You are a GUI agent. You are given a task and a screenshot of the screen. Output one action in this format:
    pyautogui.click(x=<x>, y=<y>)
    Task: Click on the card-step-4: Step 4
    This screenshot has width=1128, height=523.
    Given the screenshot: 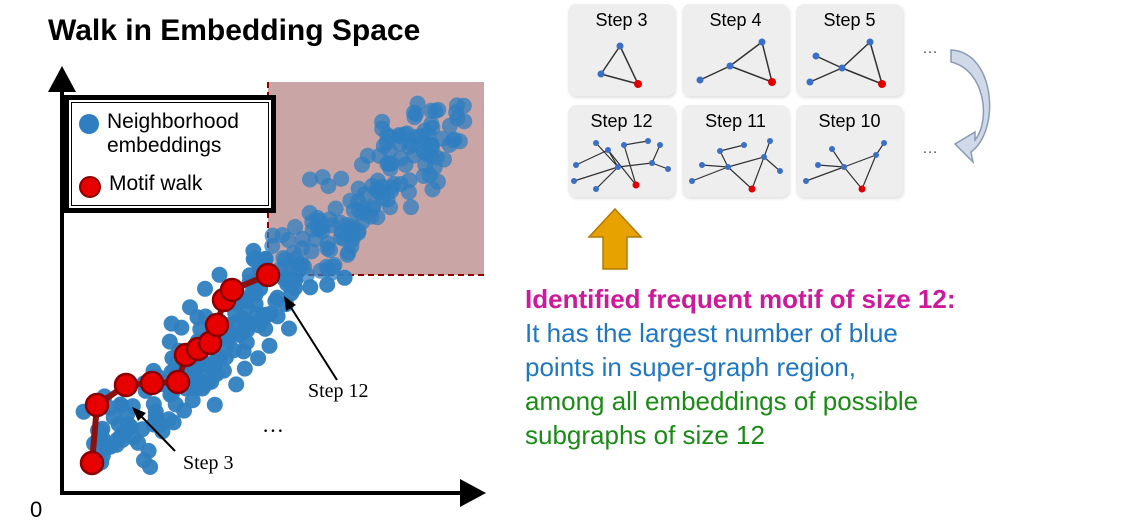 What is the action you would take?
    pyautogui.click(x=735, y=50)
    